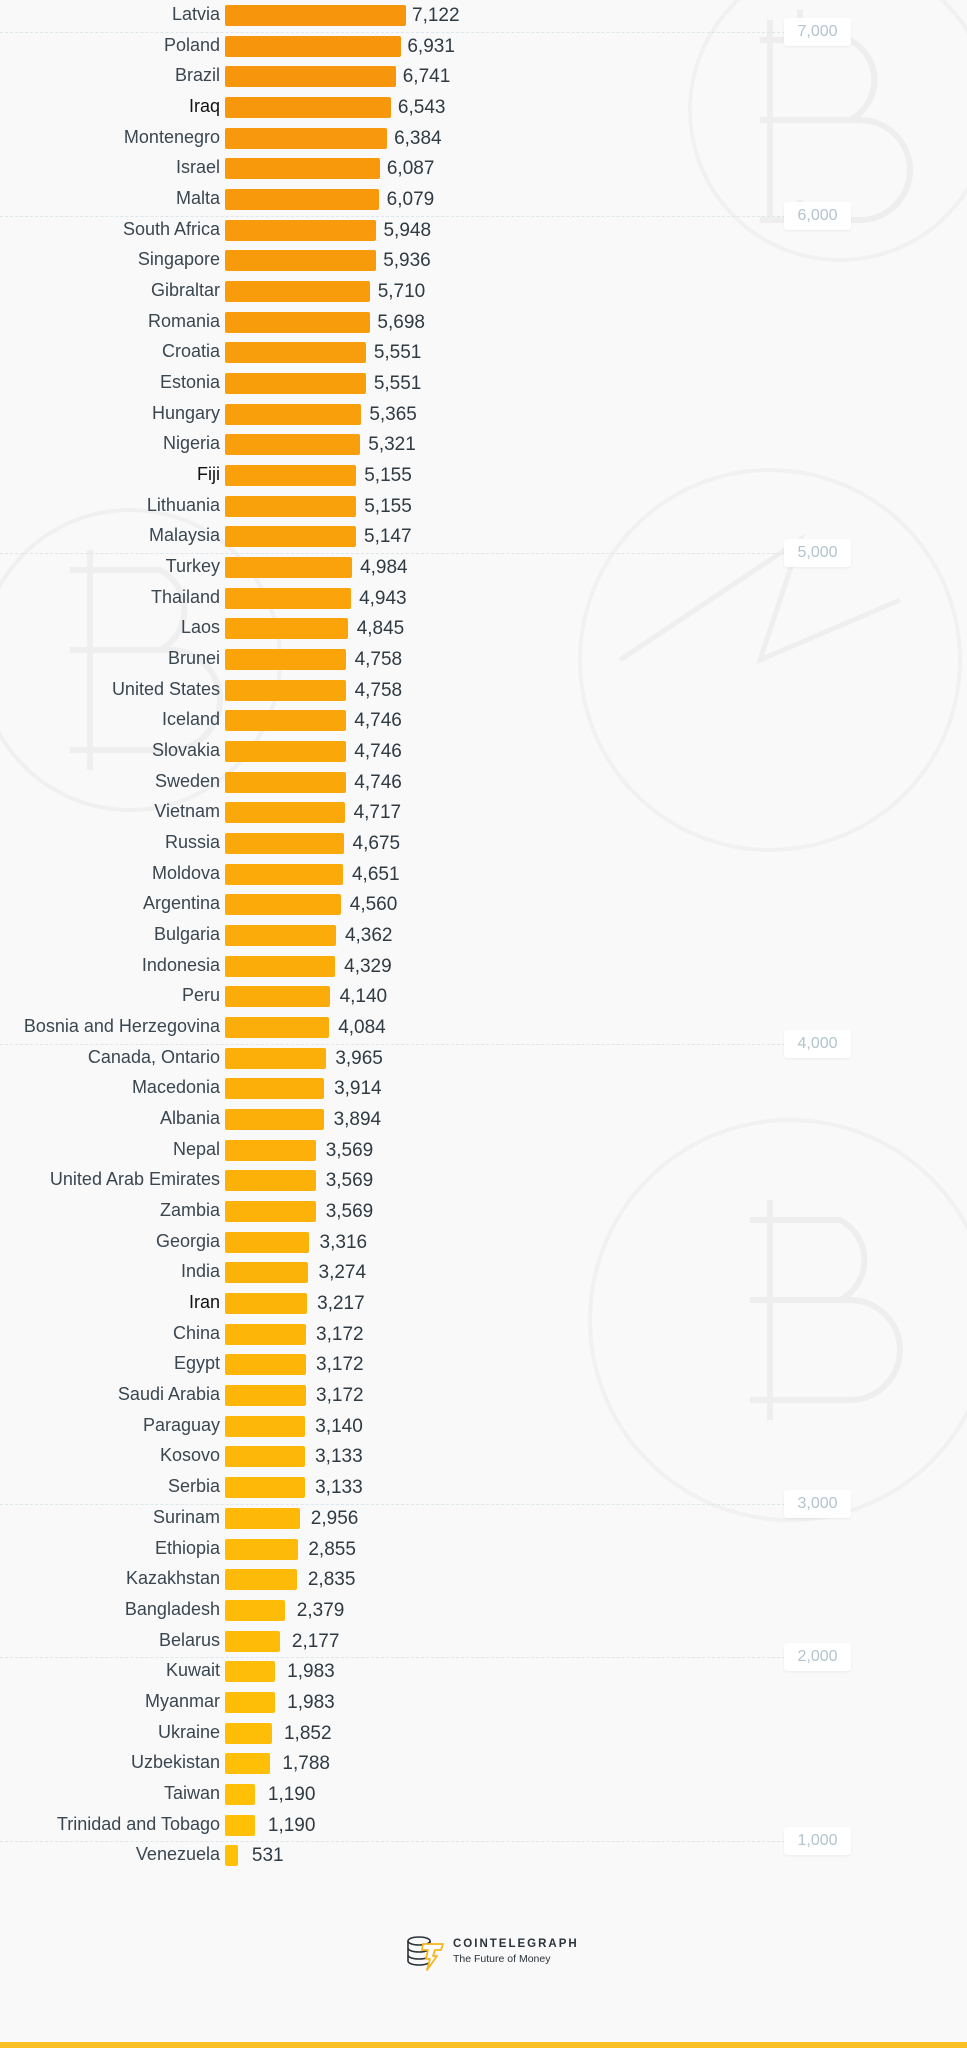  What do you see at coordinates (189, 1210) in the screenshot?
I see `bar-category-label: Zambia` at bounding box center [189, 1210].